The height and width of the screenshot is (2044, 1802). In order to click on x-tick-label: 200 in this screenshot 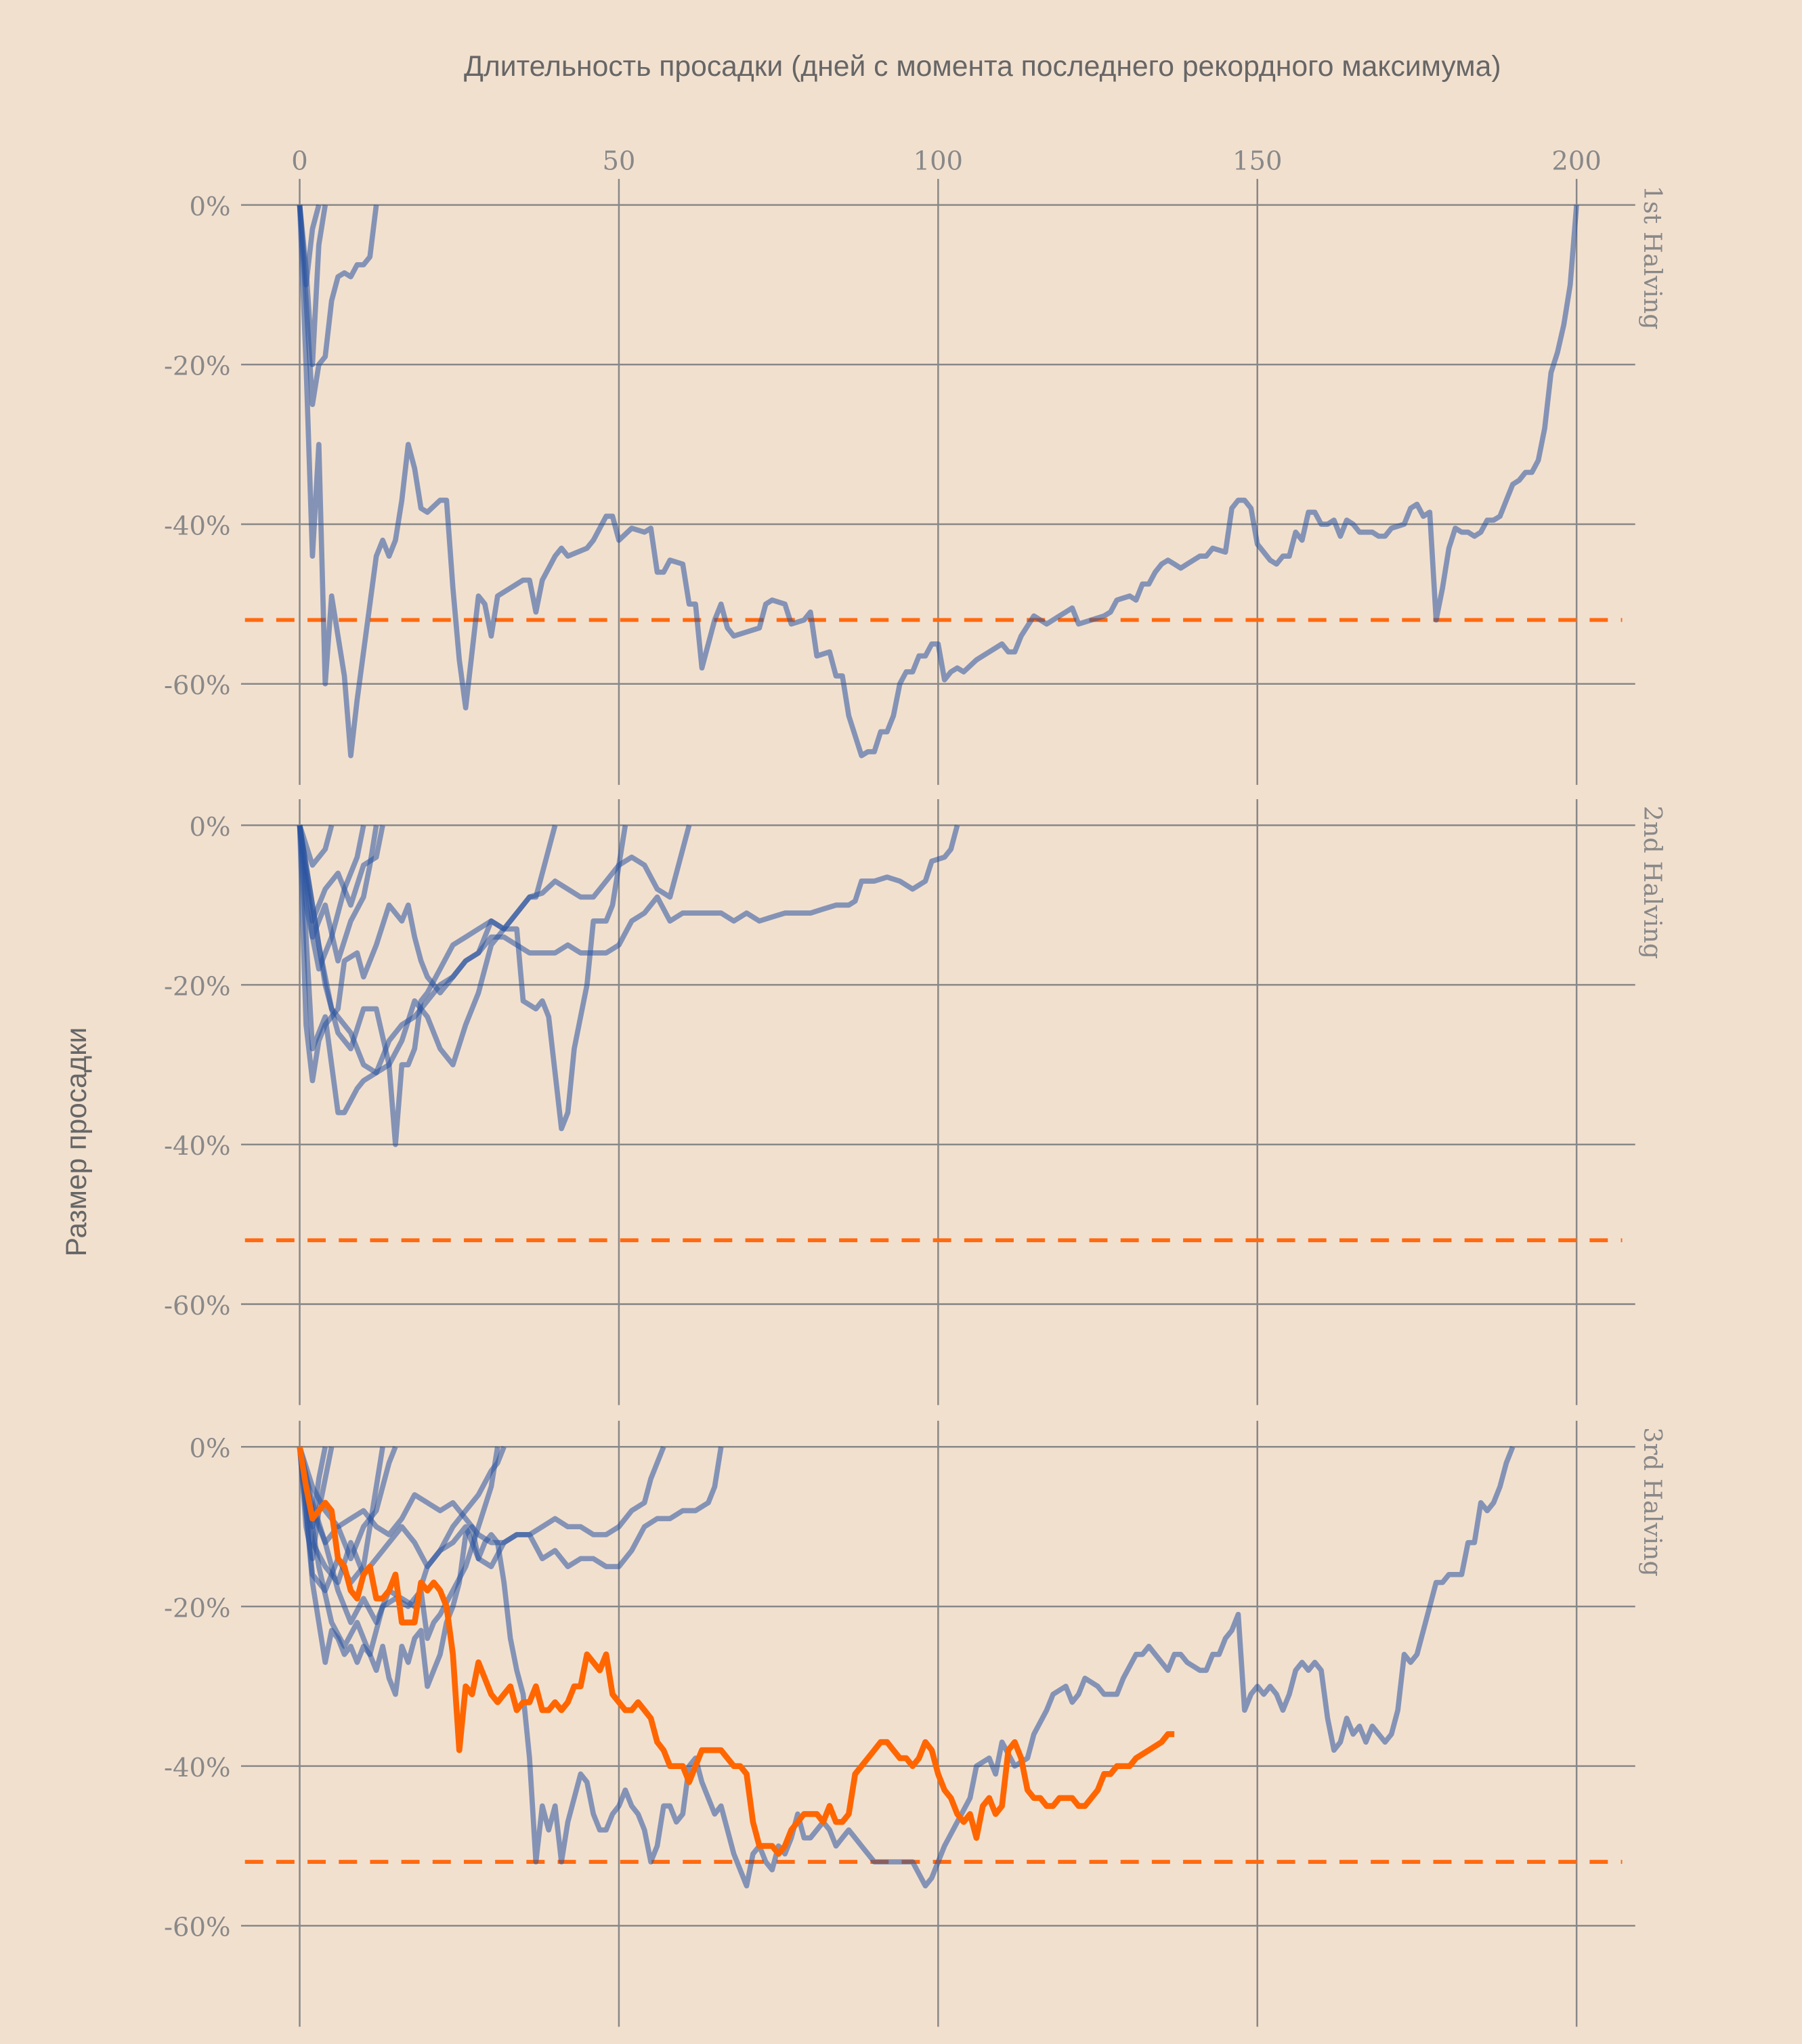, I will do `click(1576, 161)`.